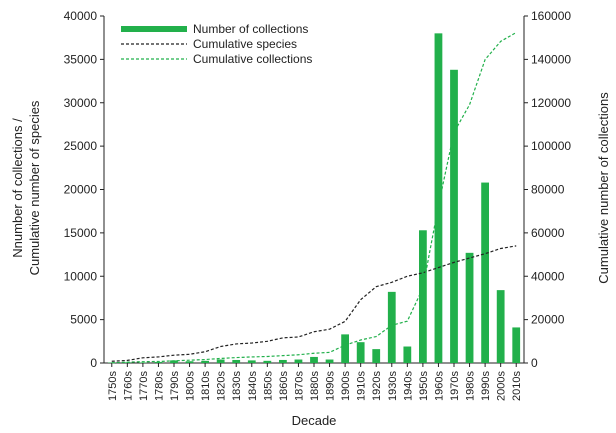 This screenshot has height=433, width=616. What do you see at coordinates (551, 103) in the screenshot?
I see `y2-tick-label: 120000` at bounding box center [551, 103].